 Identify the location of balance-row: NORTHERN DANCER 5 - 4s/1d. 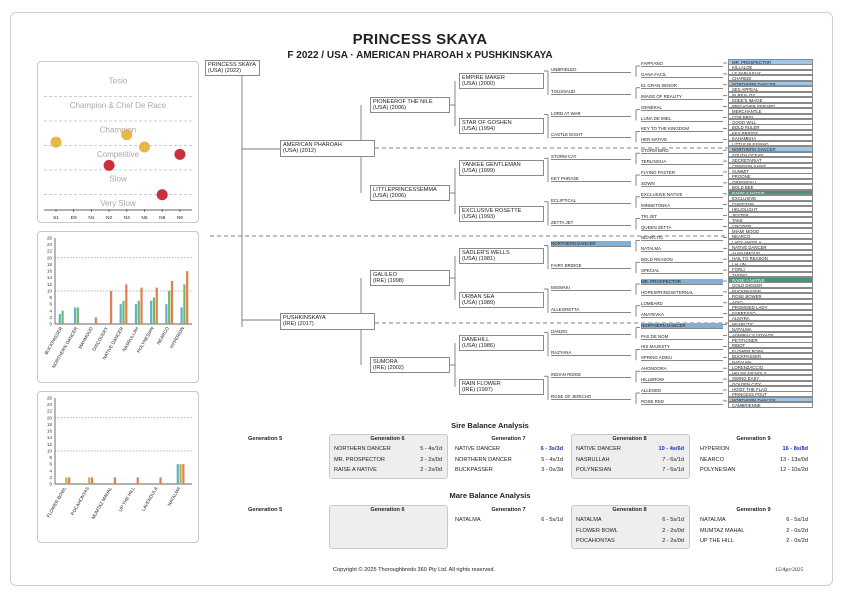
(509, 461).